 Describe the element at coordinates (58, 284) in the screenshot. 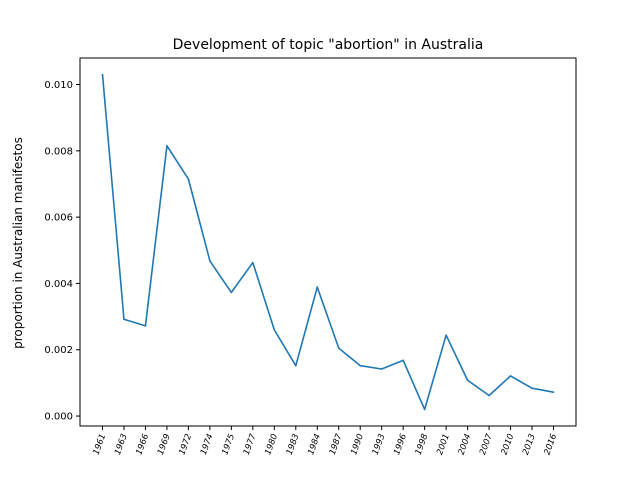

I see `y-tick-label: 0.004` at that location.